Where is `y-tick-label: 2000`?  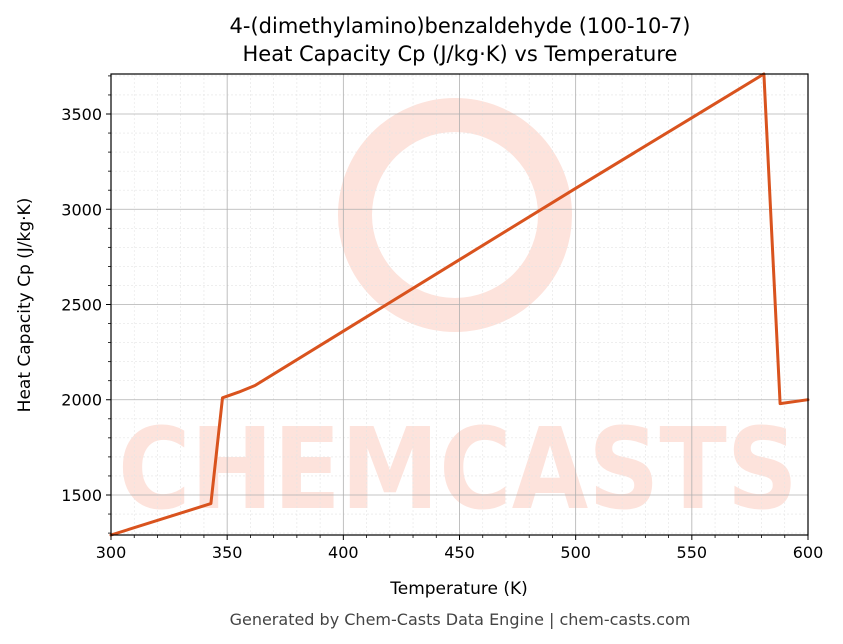
y-tick-label: 2000 is located at coordinates (81, 400).